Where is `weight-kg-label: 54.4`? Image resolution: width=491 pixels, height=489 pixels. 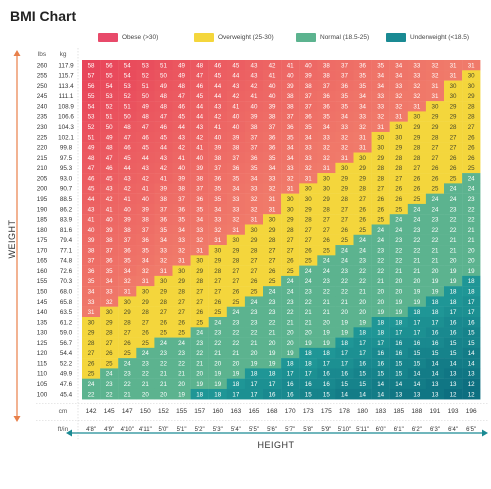 weight-kg-label: 54.4 is located at coordinates (66, 353).